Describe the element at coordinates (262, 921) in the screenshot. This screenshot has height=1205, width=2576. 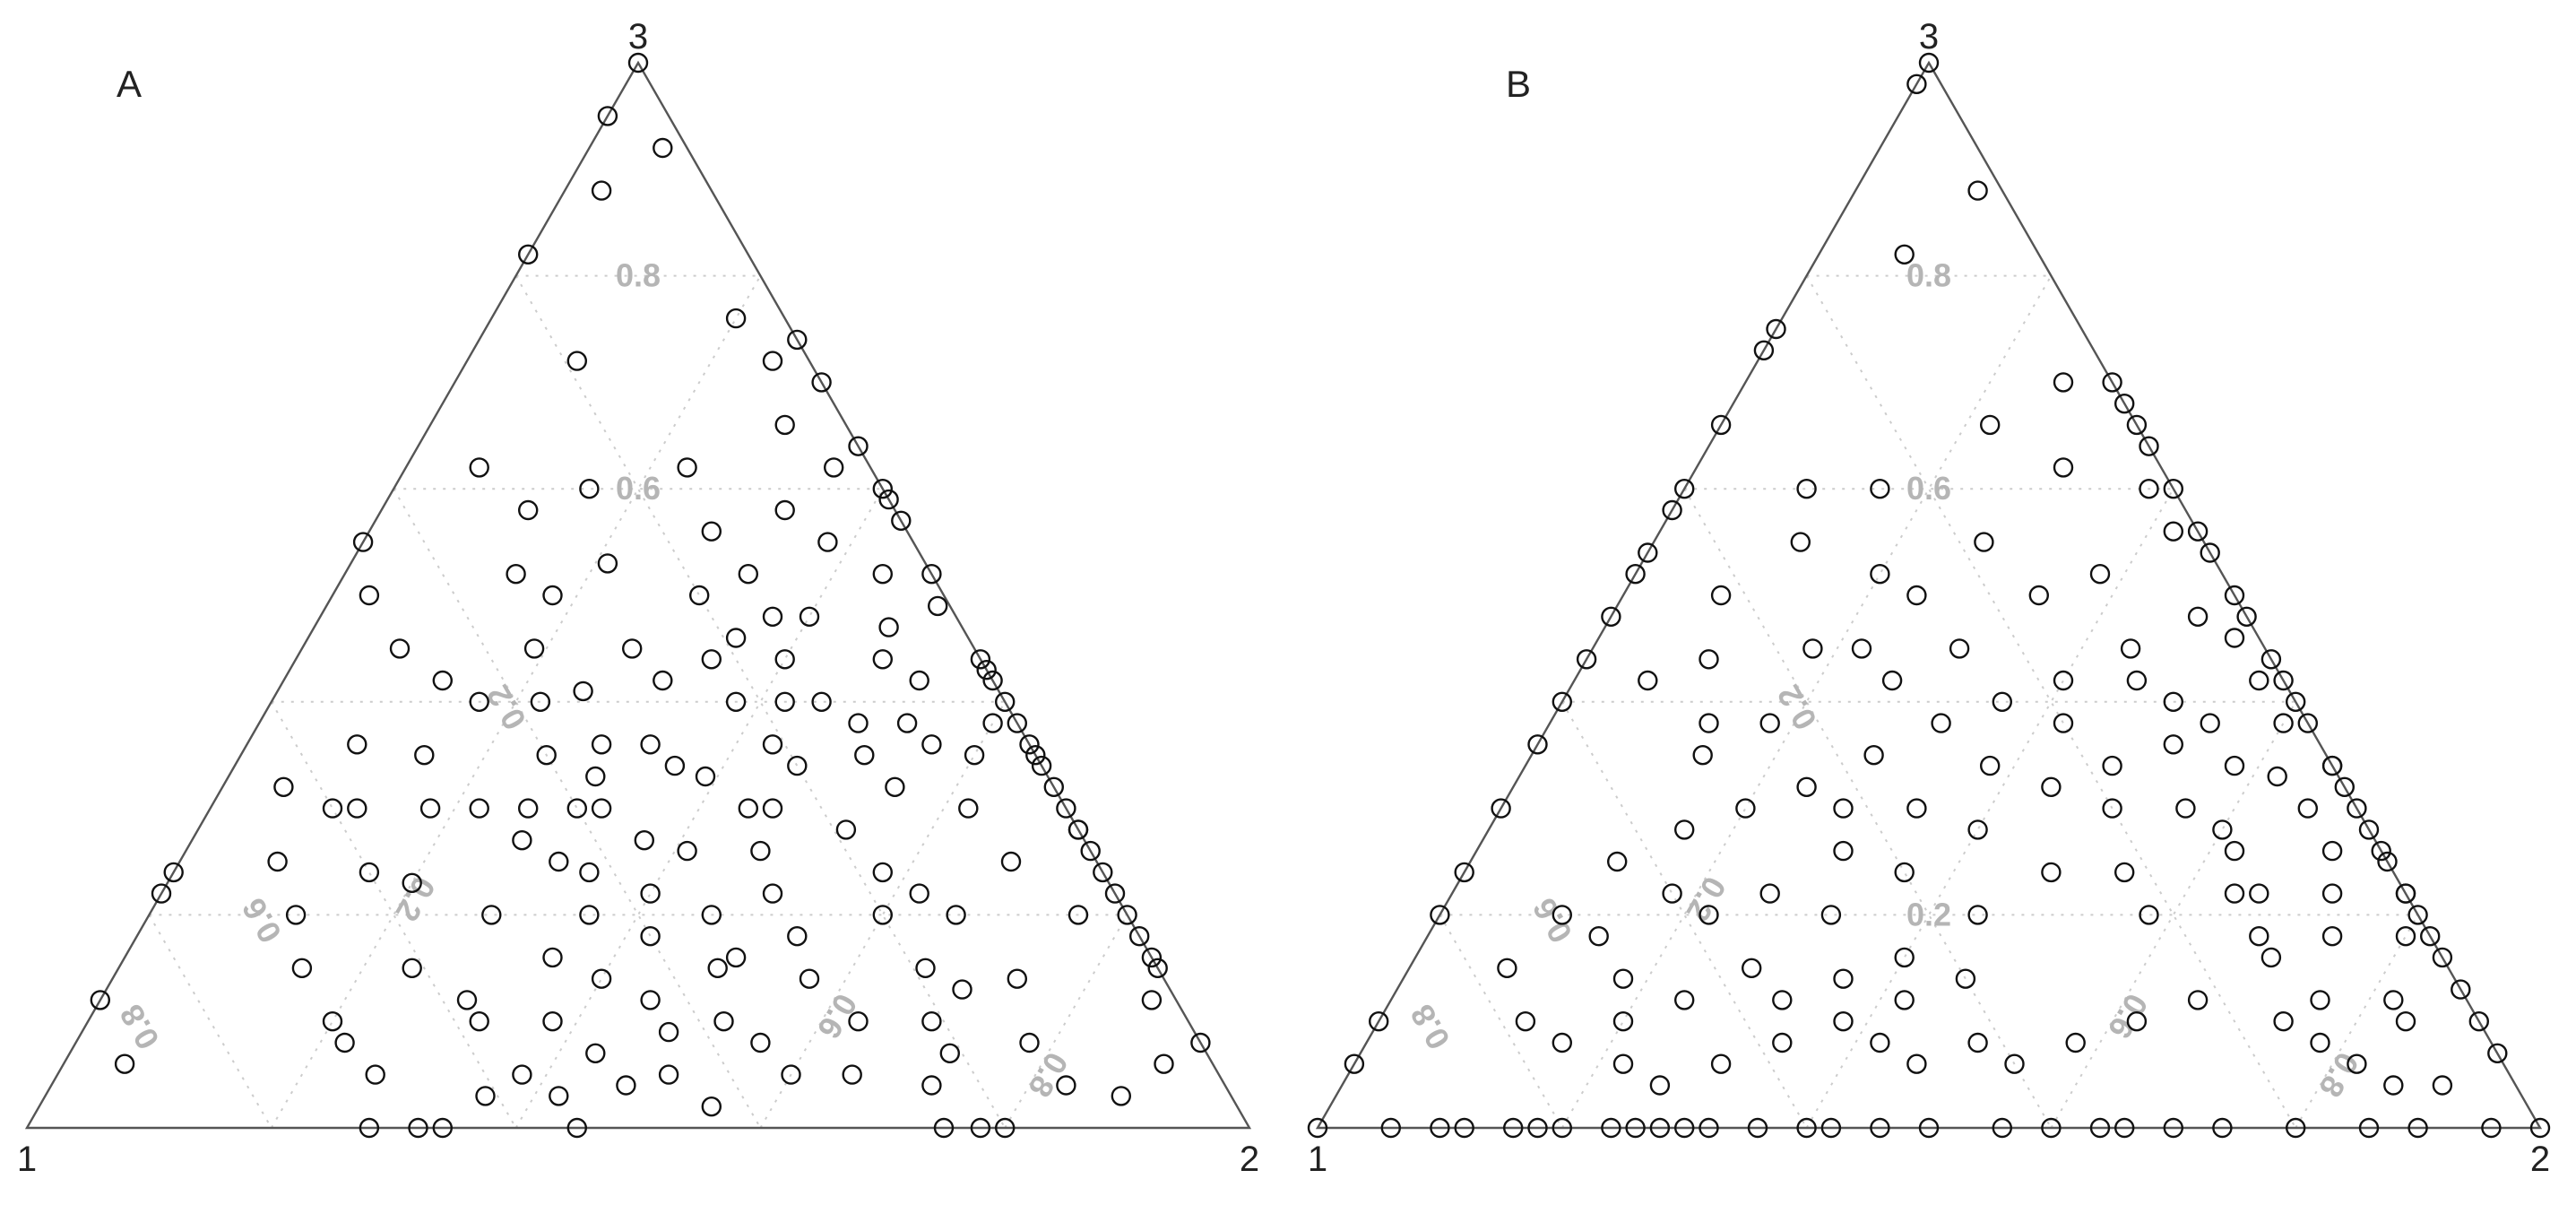
I see `tick-label-axis1: 0.6` at that location.